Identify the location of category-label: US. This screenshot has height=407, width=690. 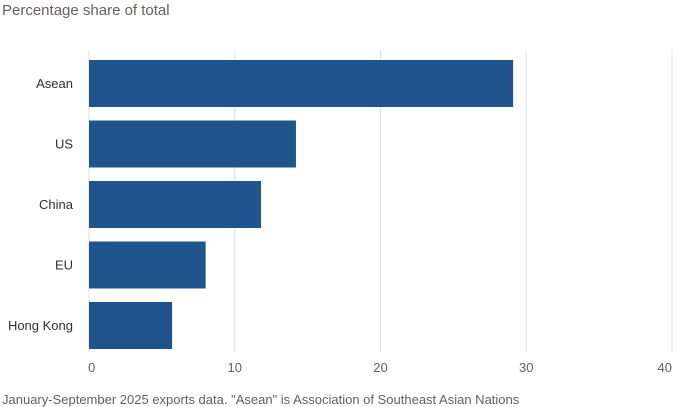
(64, 144).